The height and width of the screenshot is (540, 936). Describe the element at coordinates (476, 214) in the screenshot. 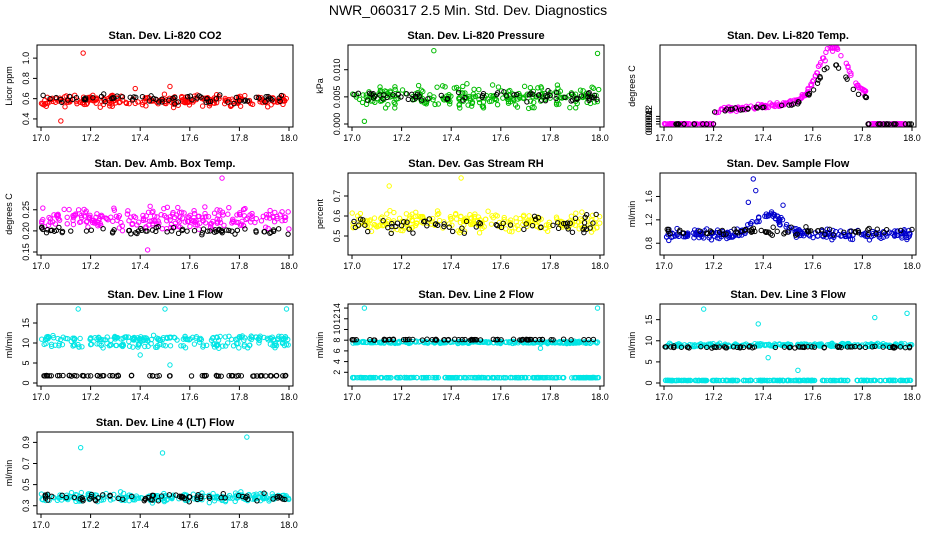

I see `plot-frame` at that location.